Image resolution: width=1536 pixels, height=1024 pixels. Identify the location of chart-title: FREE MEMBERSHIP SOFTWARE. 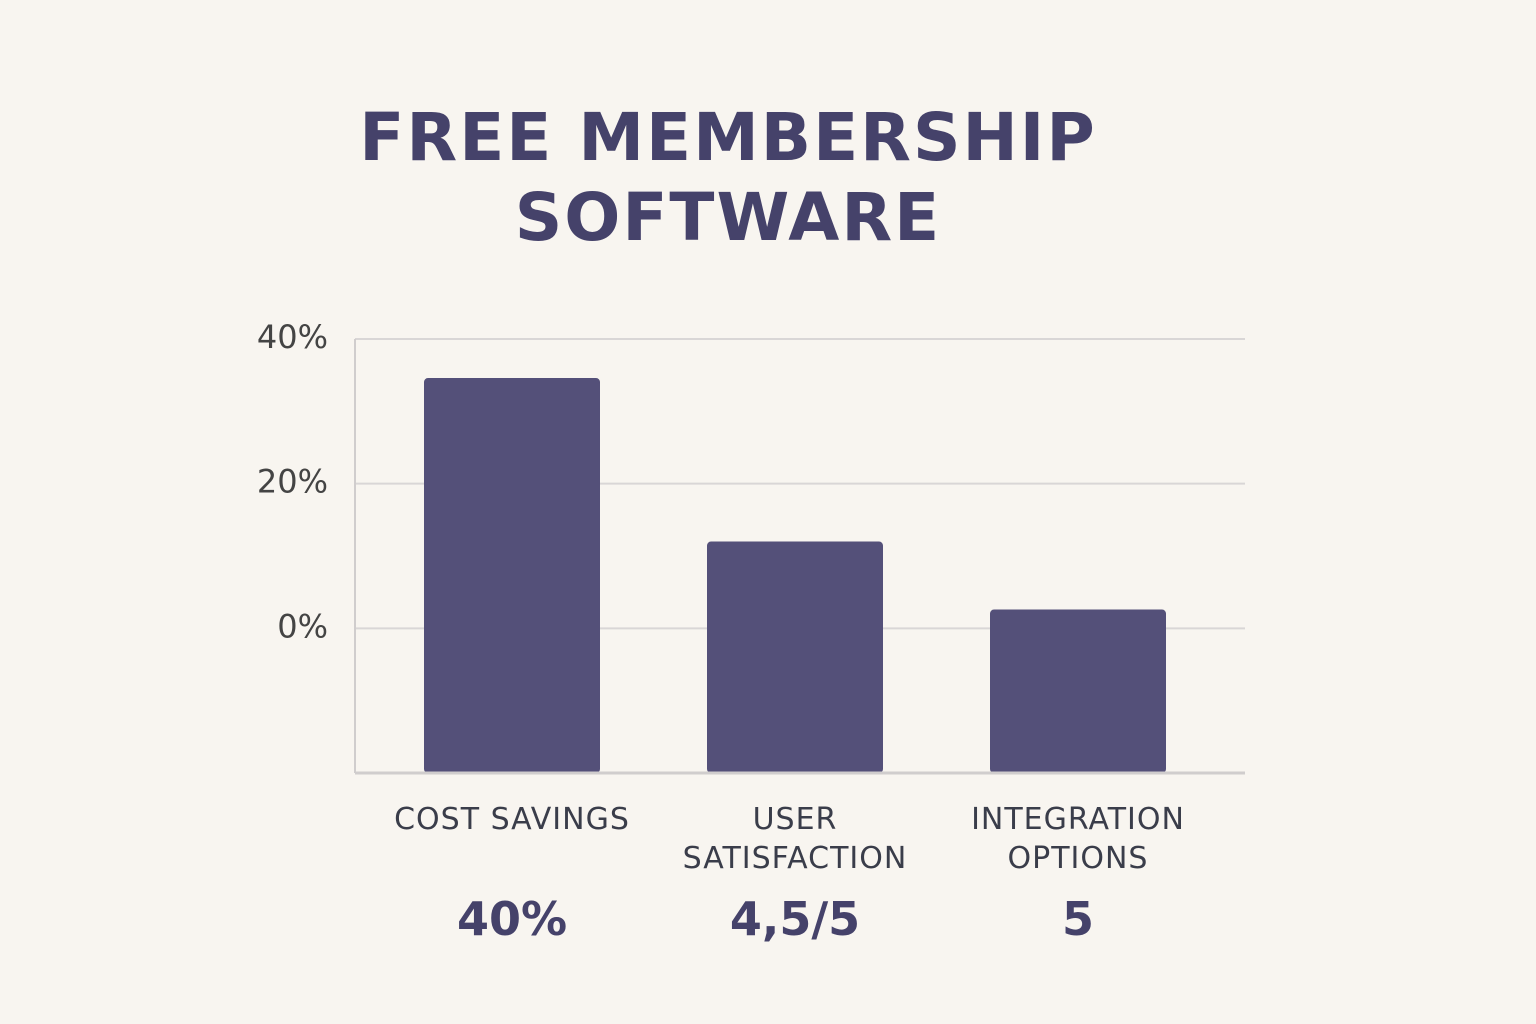
(728, 177).